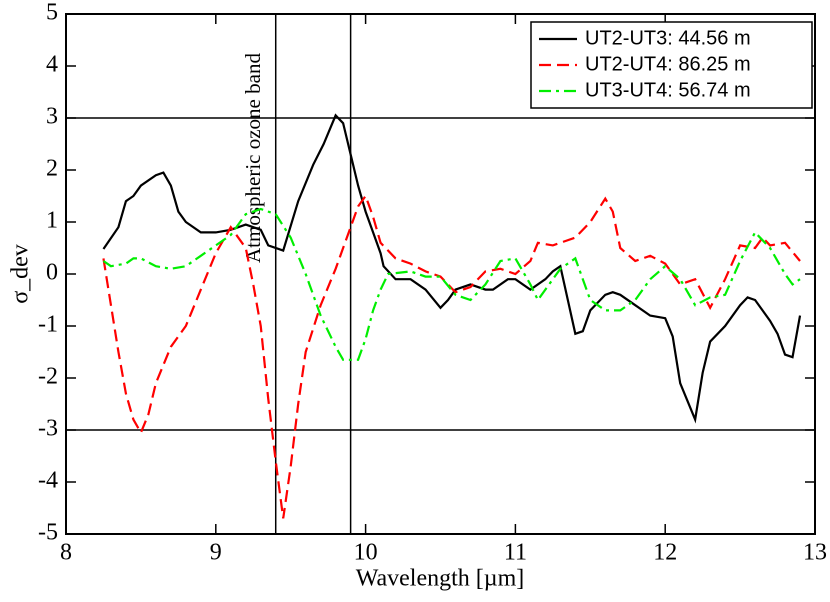 Image resolution: width=830 pixels, height=602 pixels. Describe the element at coordinates (440, 579) in the screenshot. I see `x-axis-label: Wavelength [µm]` at that location.